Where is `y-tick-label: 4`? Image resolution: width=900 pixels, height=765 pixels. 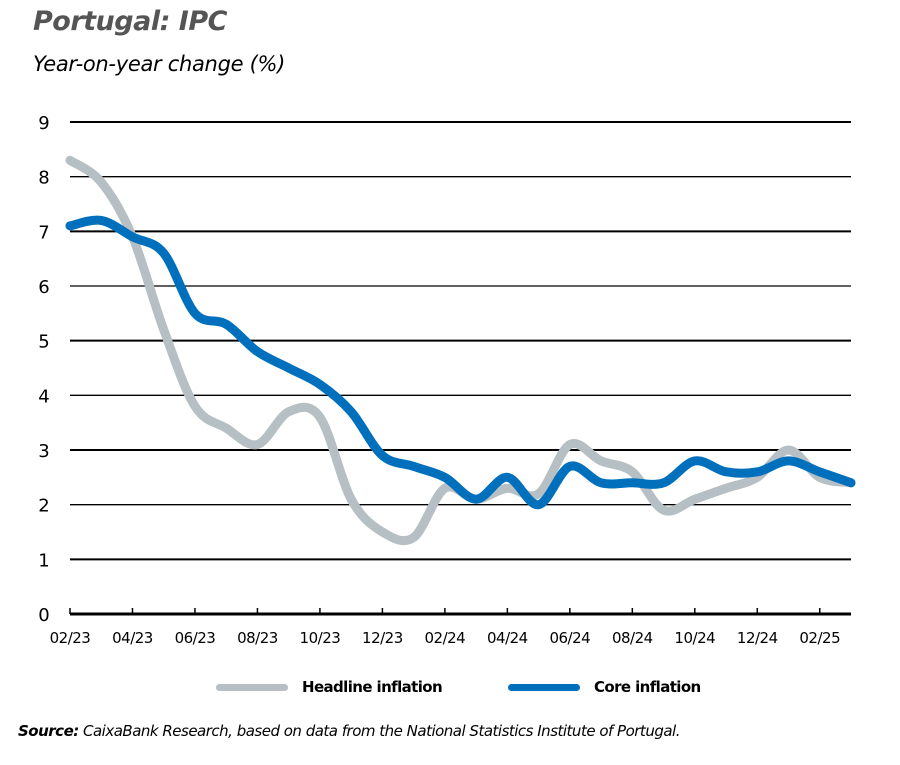 y-tick-label: 4 is located at coordinates (43, 396).